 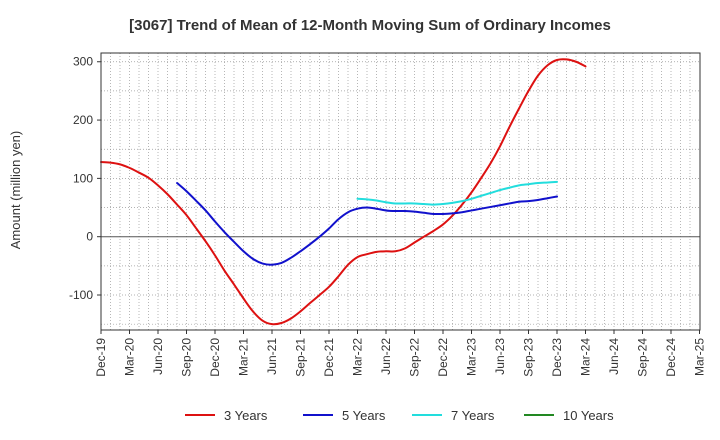 What do you see at coordinates (614, 356) in the screenshot?
I see `x-tick-label: Jun-24` at bounding box center [614, 356].